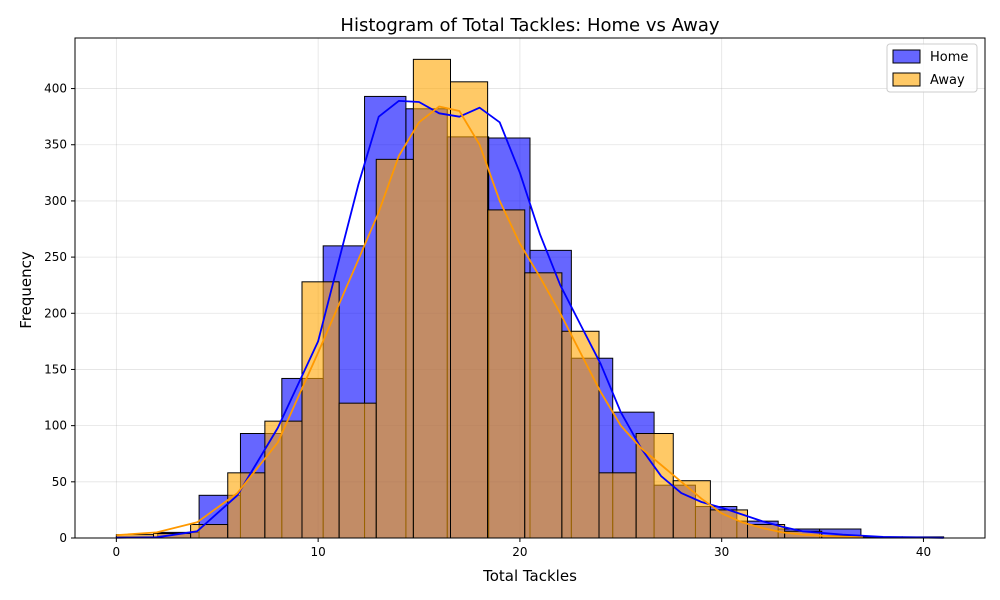 Image resolution: width=1000 pixels, height=600 pixels. I want to click on y-tick-label: 150, so click(55, 369).